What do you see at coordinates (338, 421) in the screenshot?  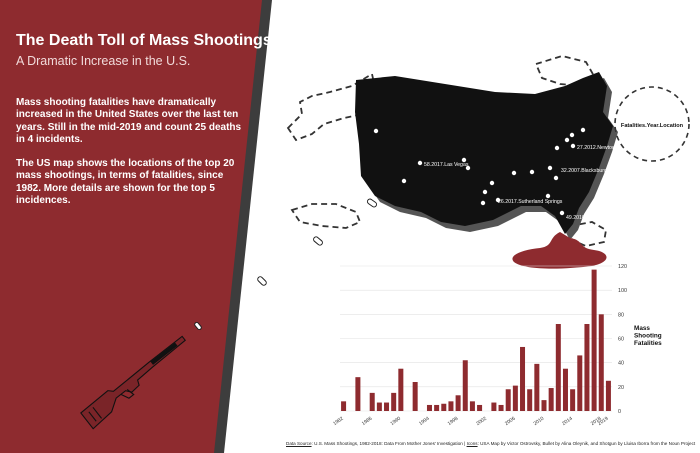 I see `x-tick-label: 1982` at bounding box center [338, 421].